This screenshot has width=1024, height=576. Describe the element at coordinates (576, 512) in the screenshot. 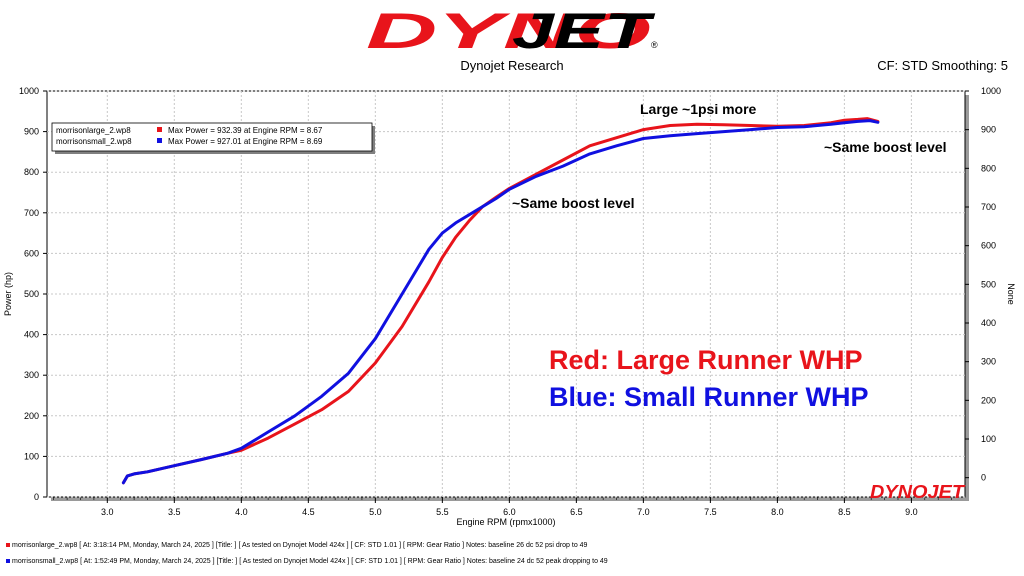

I see `x-tick-label: 6.5` at that location.